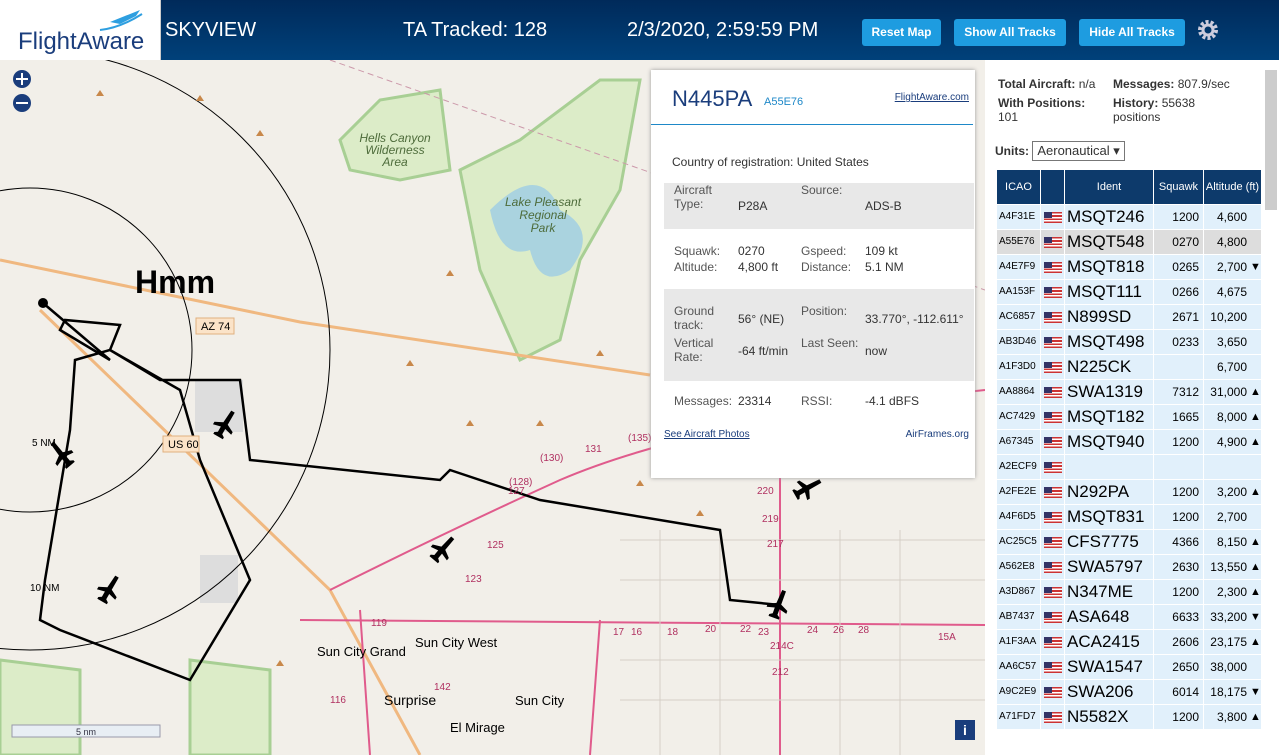 The image size is (1279, 755). What do you see at coordinates (1109, 217) in the screenshot?
I see `ident-cell: MSQT246` at bounding box center [1109, 217].